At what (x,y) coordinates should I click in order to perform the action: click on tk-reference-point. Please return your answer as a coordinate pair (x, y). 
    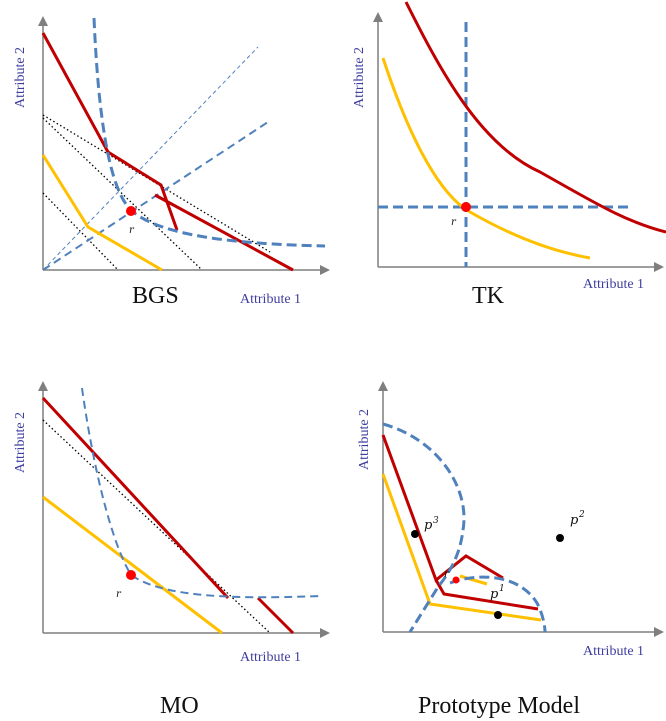
    Looking at the image, I should click on (466, 207).